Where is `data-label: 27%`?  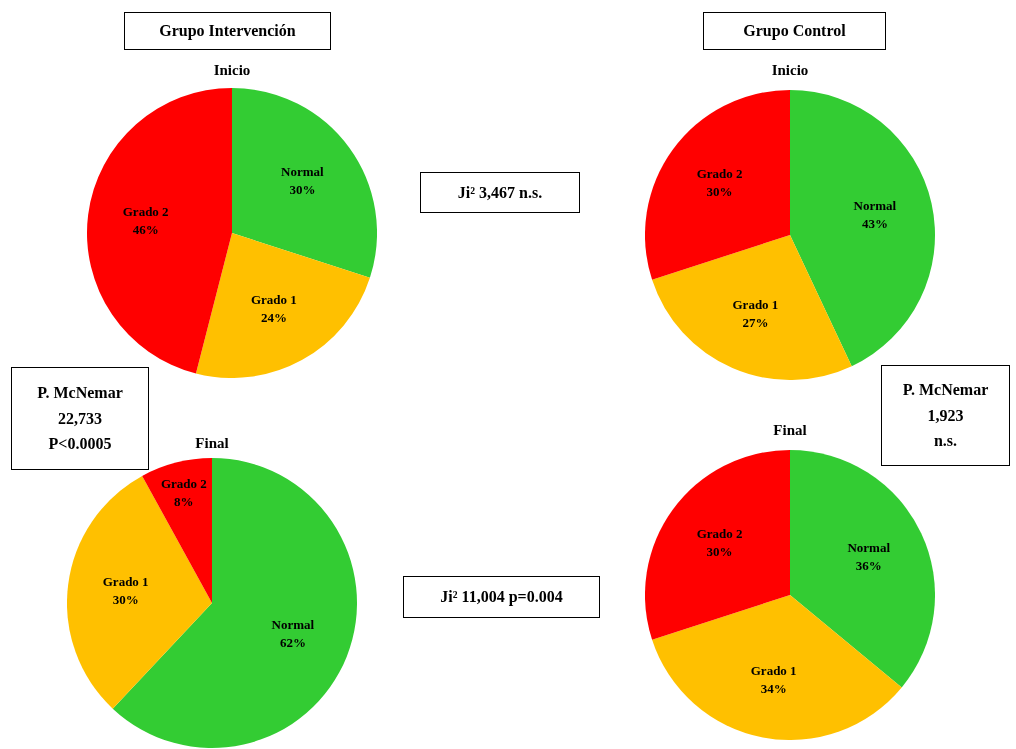 data-label: 27% is located at coordinates (755, 323).